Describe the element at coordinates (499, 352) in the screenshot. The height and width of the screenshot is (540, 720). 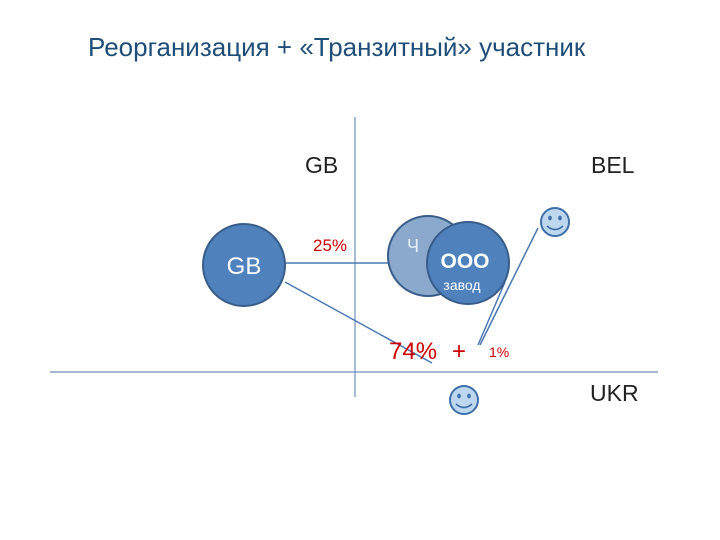
I see `share-minor-percent: 1%` at that location.